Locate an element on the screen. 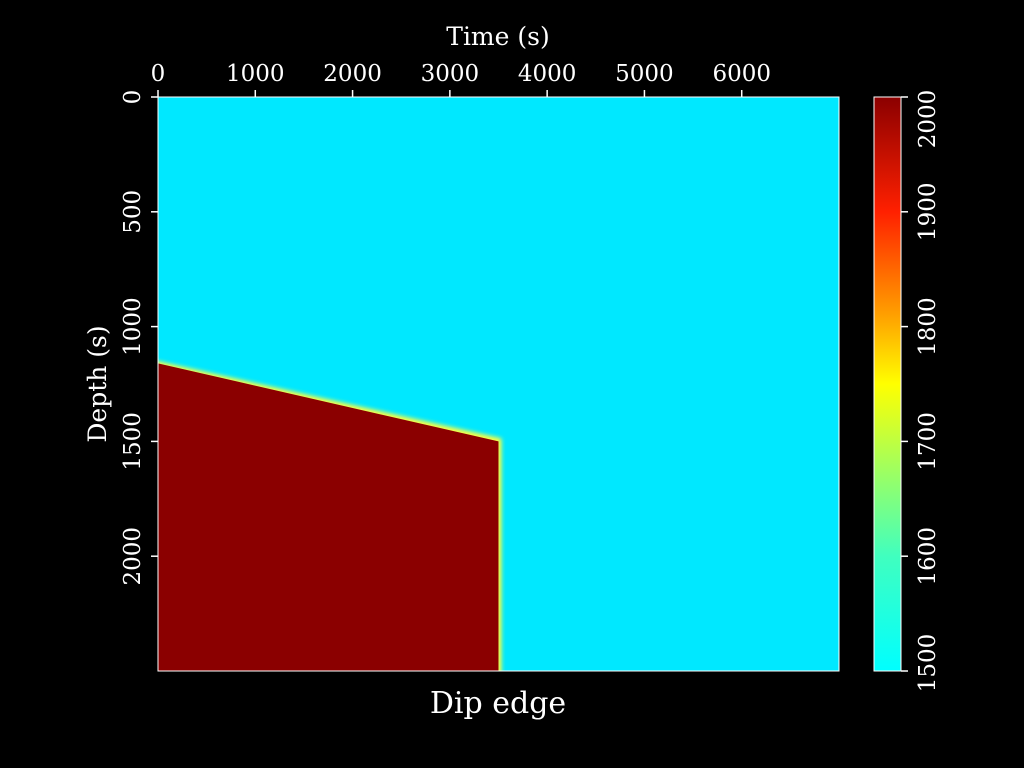 This screenshot has width=1024, height=768. colorbar: 1500 1600 1700 1800 1900 2000 is located at coordinates (907, 391).